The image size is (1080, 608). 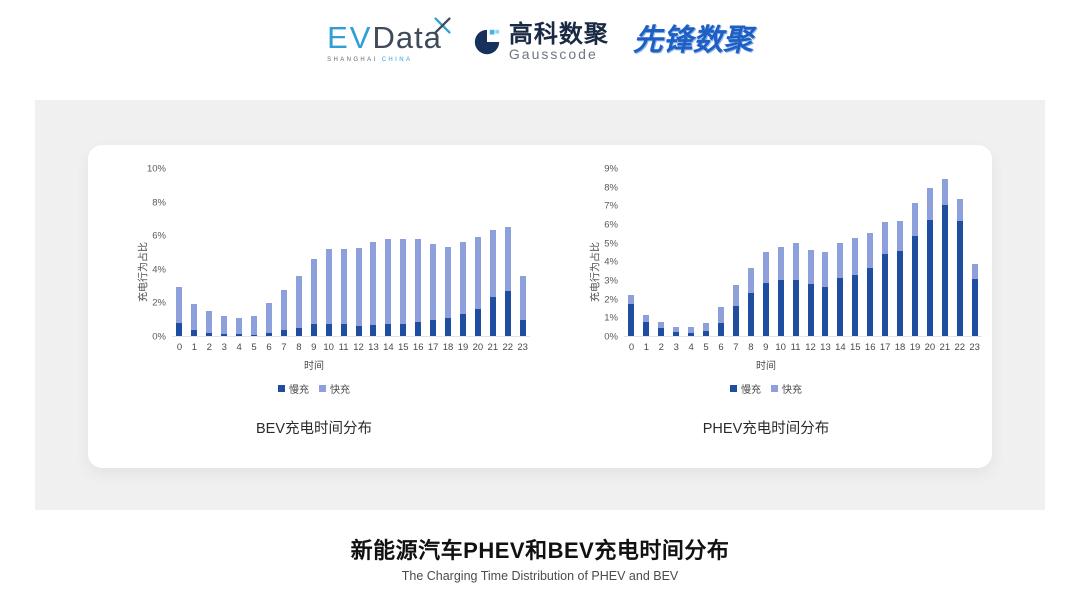 I want to click on x-tick-label: 21, so click(x=493, y=347).